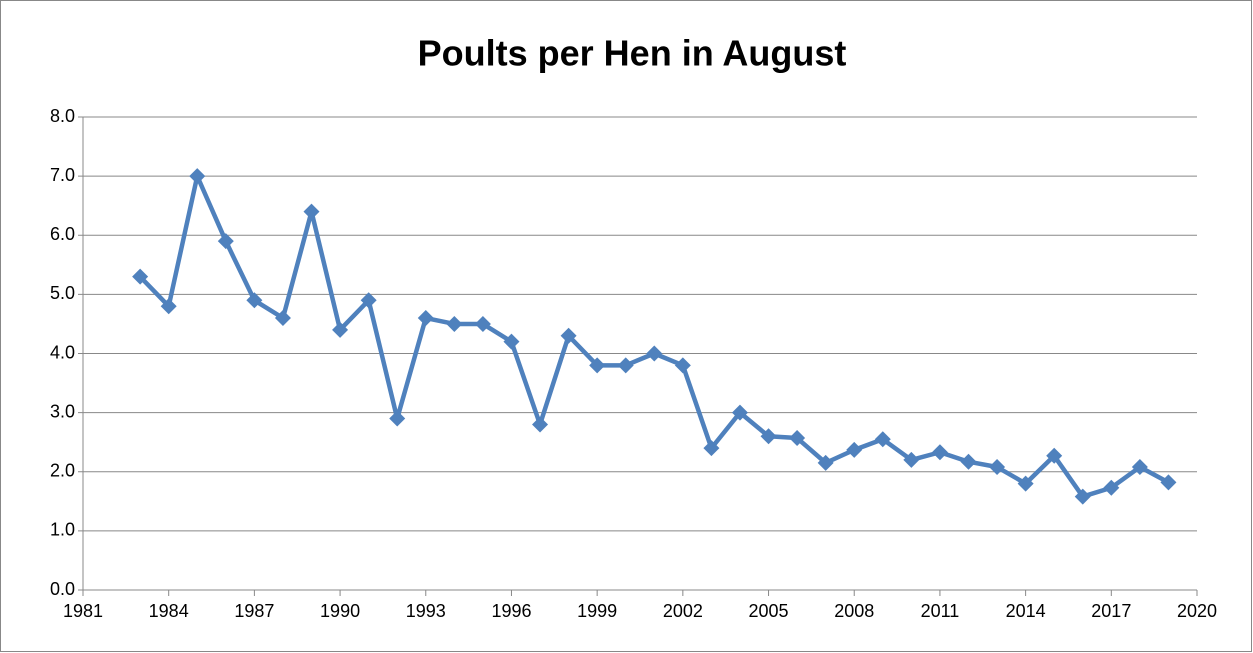 This screenshot has height=653, width=1253. Describe the element at coordinates (597, 611) in the screenshot. I see `x-tick-label: 1999` at that location.